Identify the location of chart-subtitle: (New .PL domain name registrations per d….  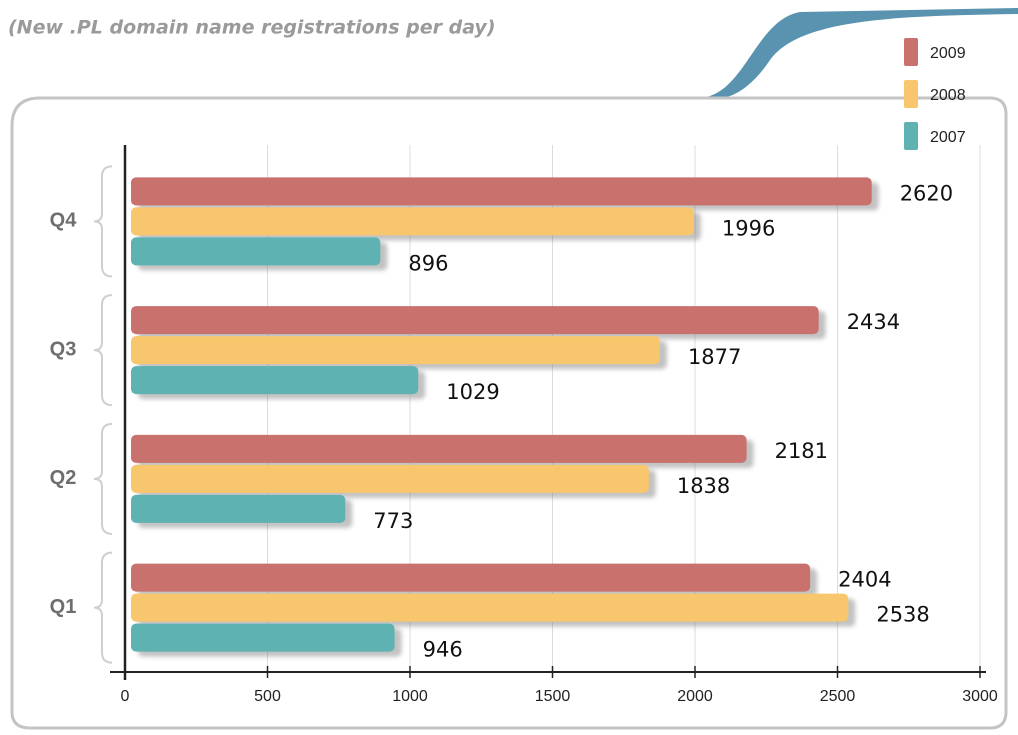
(252, 28).